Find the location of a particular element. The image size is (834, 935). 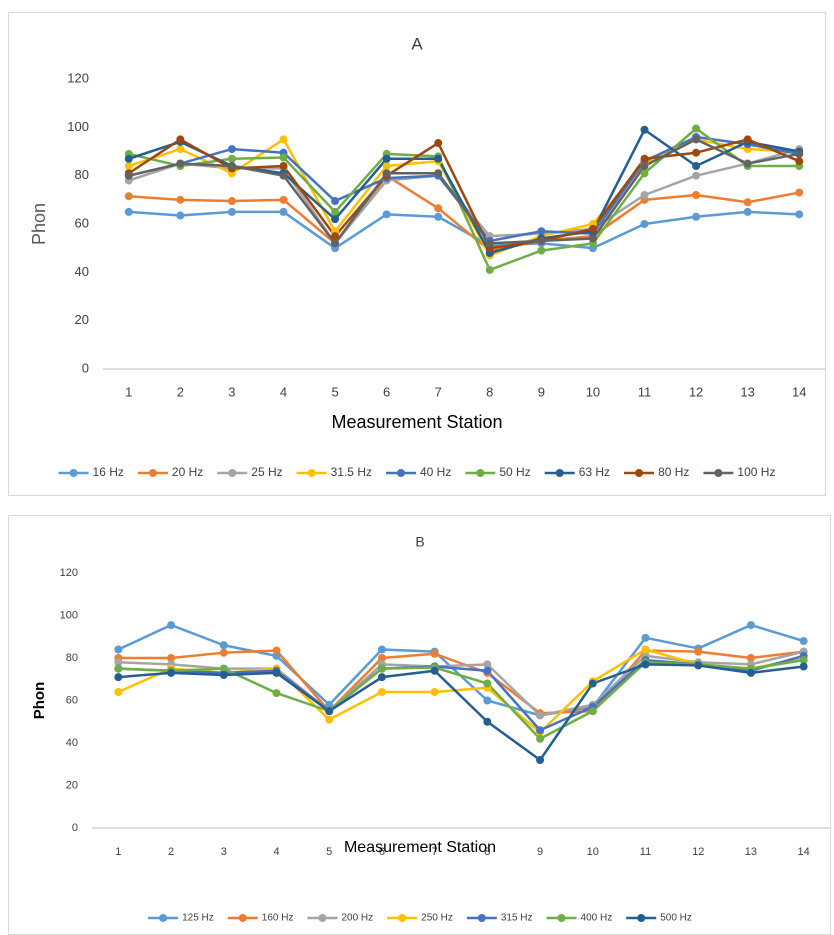

y-tick-label: 20 is located at coordinates (82, 319).